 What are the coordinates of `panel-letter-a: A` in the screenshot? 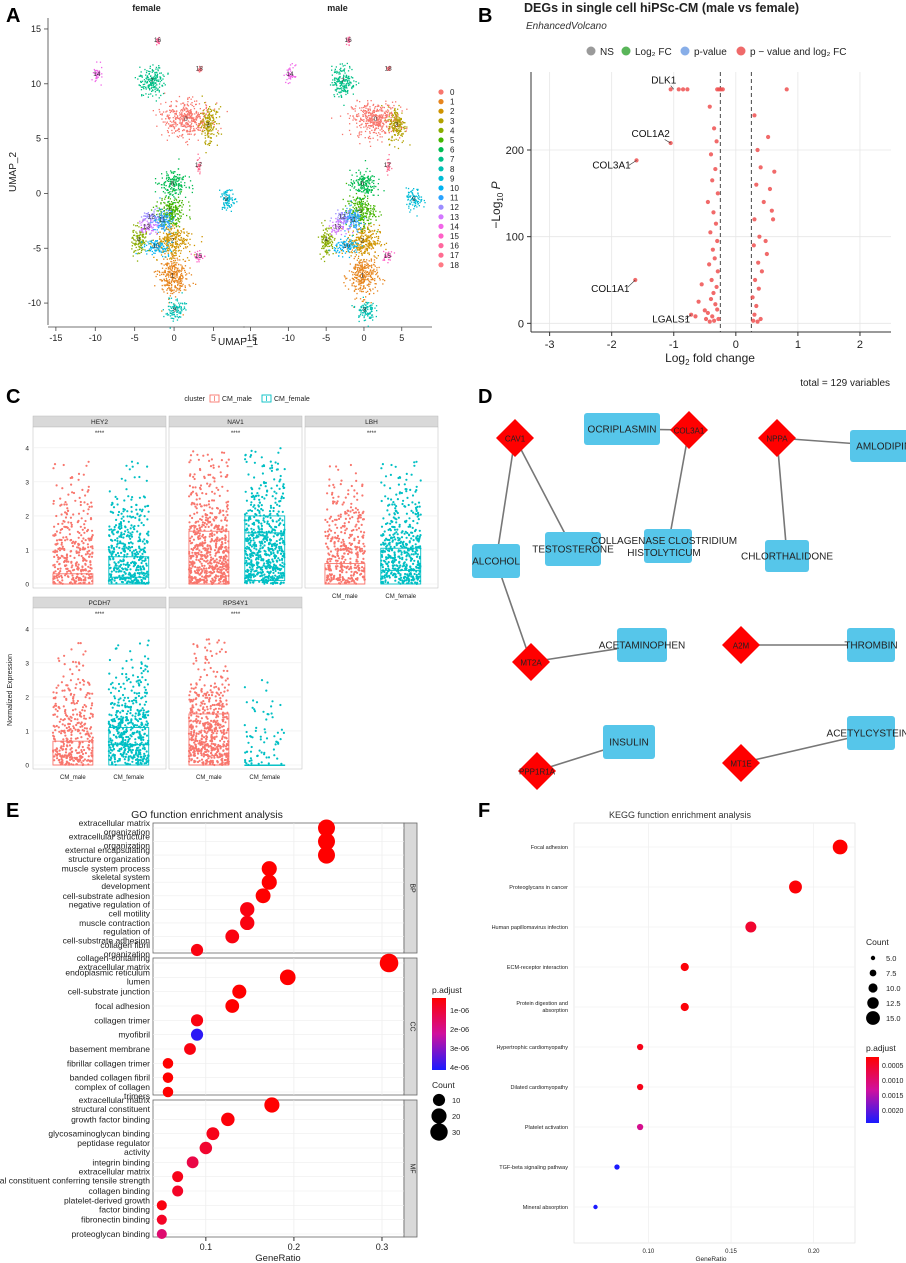 It's located at (13, 16).